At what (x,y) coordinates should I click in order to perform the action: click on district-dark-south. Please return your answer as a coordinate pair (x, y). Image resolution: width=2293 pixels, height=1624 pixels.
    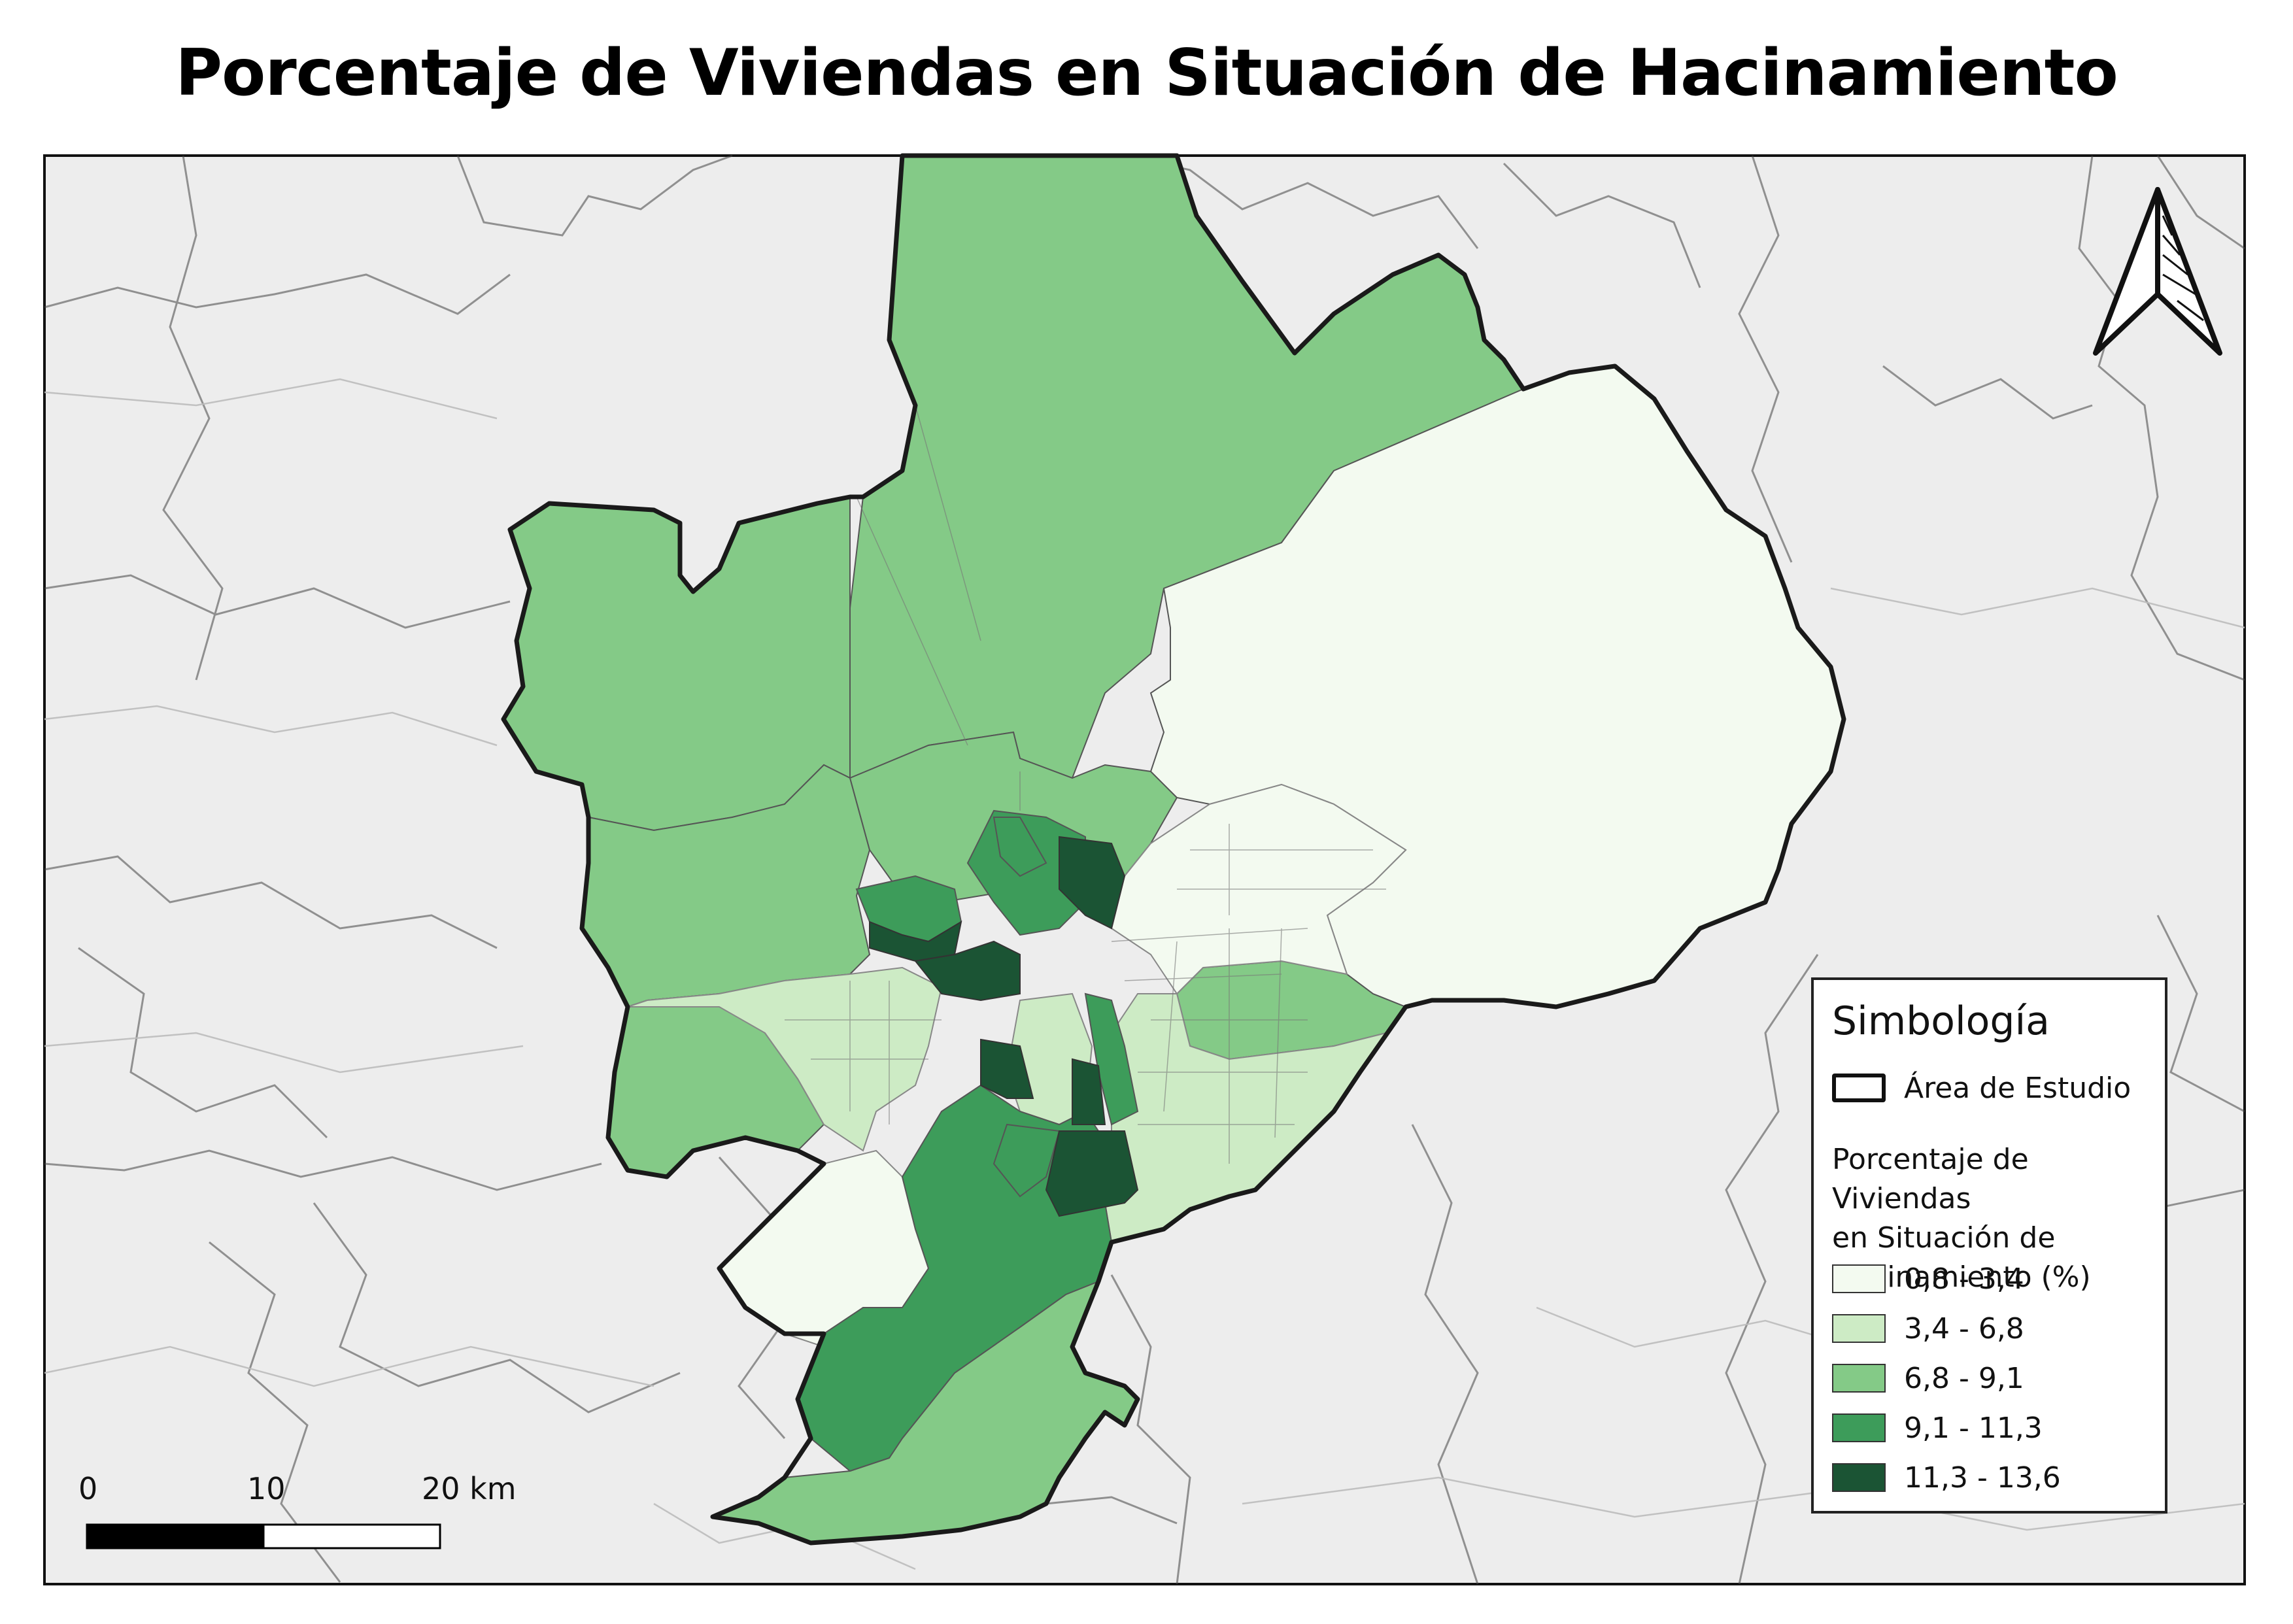
    Looking at the image, I should click on (1092, 1173).